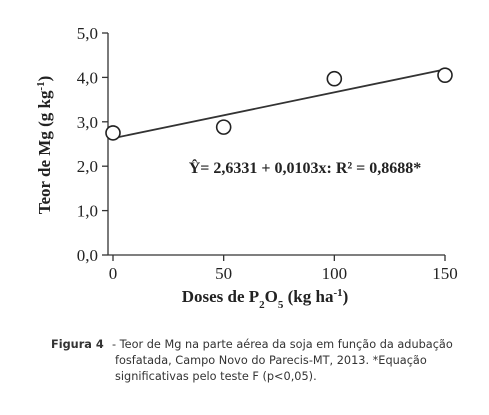  What do you see at coordinates (77, 344) in the screenshot?
I see `caption-label: Figura 4` at bounding box center [77, 344].